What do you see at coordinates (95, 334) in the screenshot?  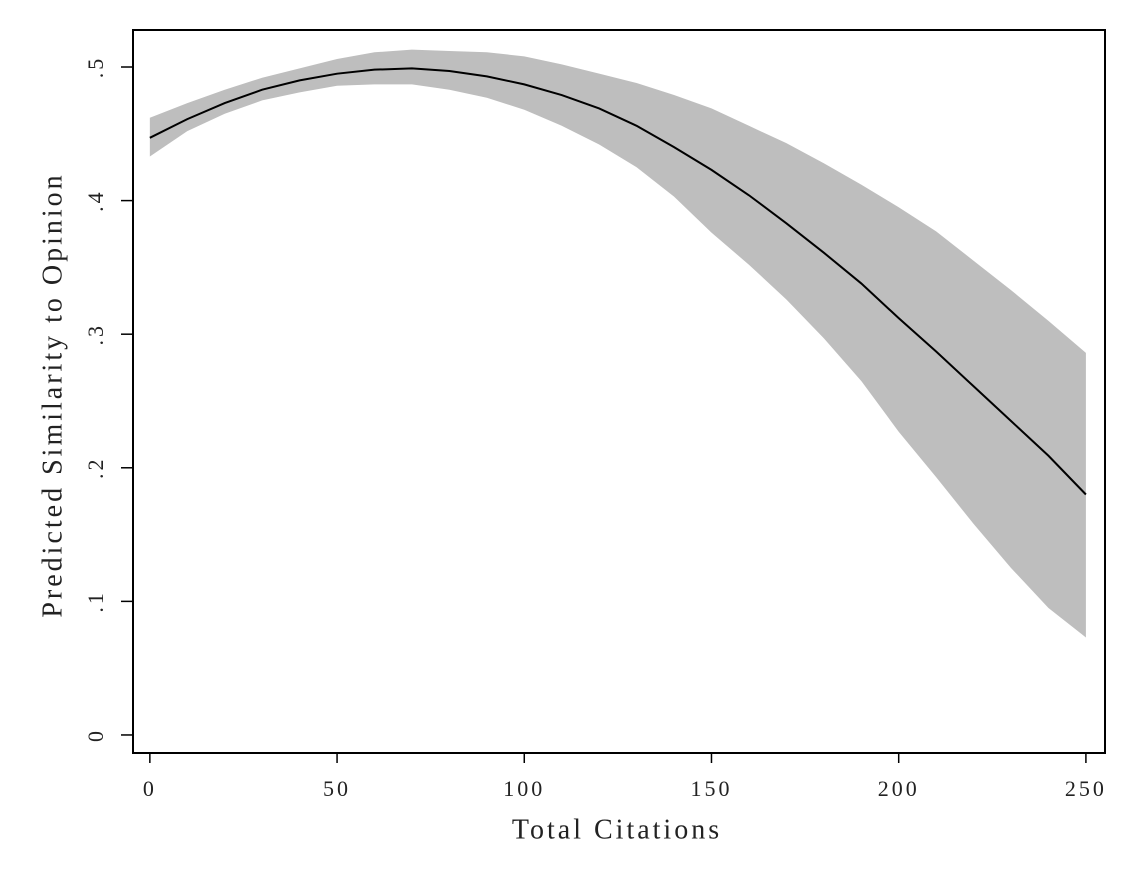 I see `y-tick-label: .3` at bounding box center [95, 334].